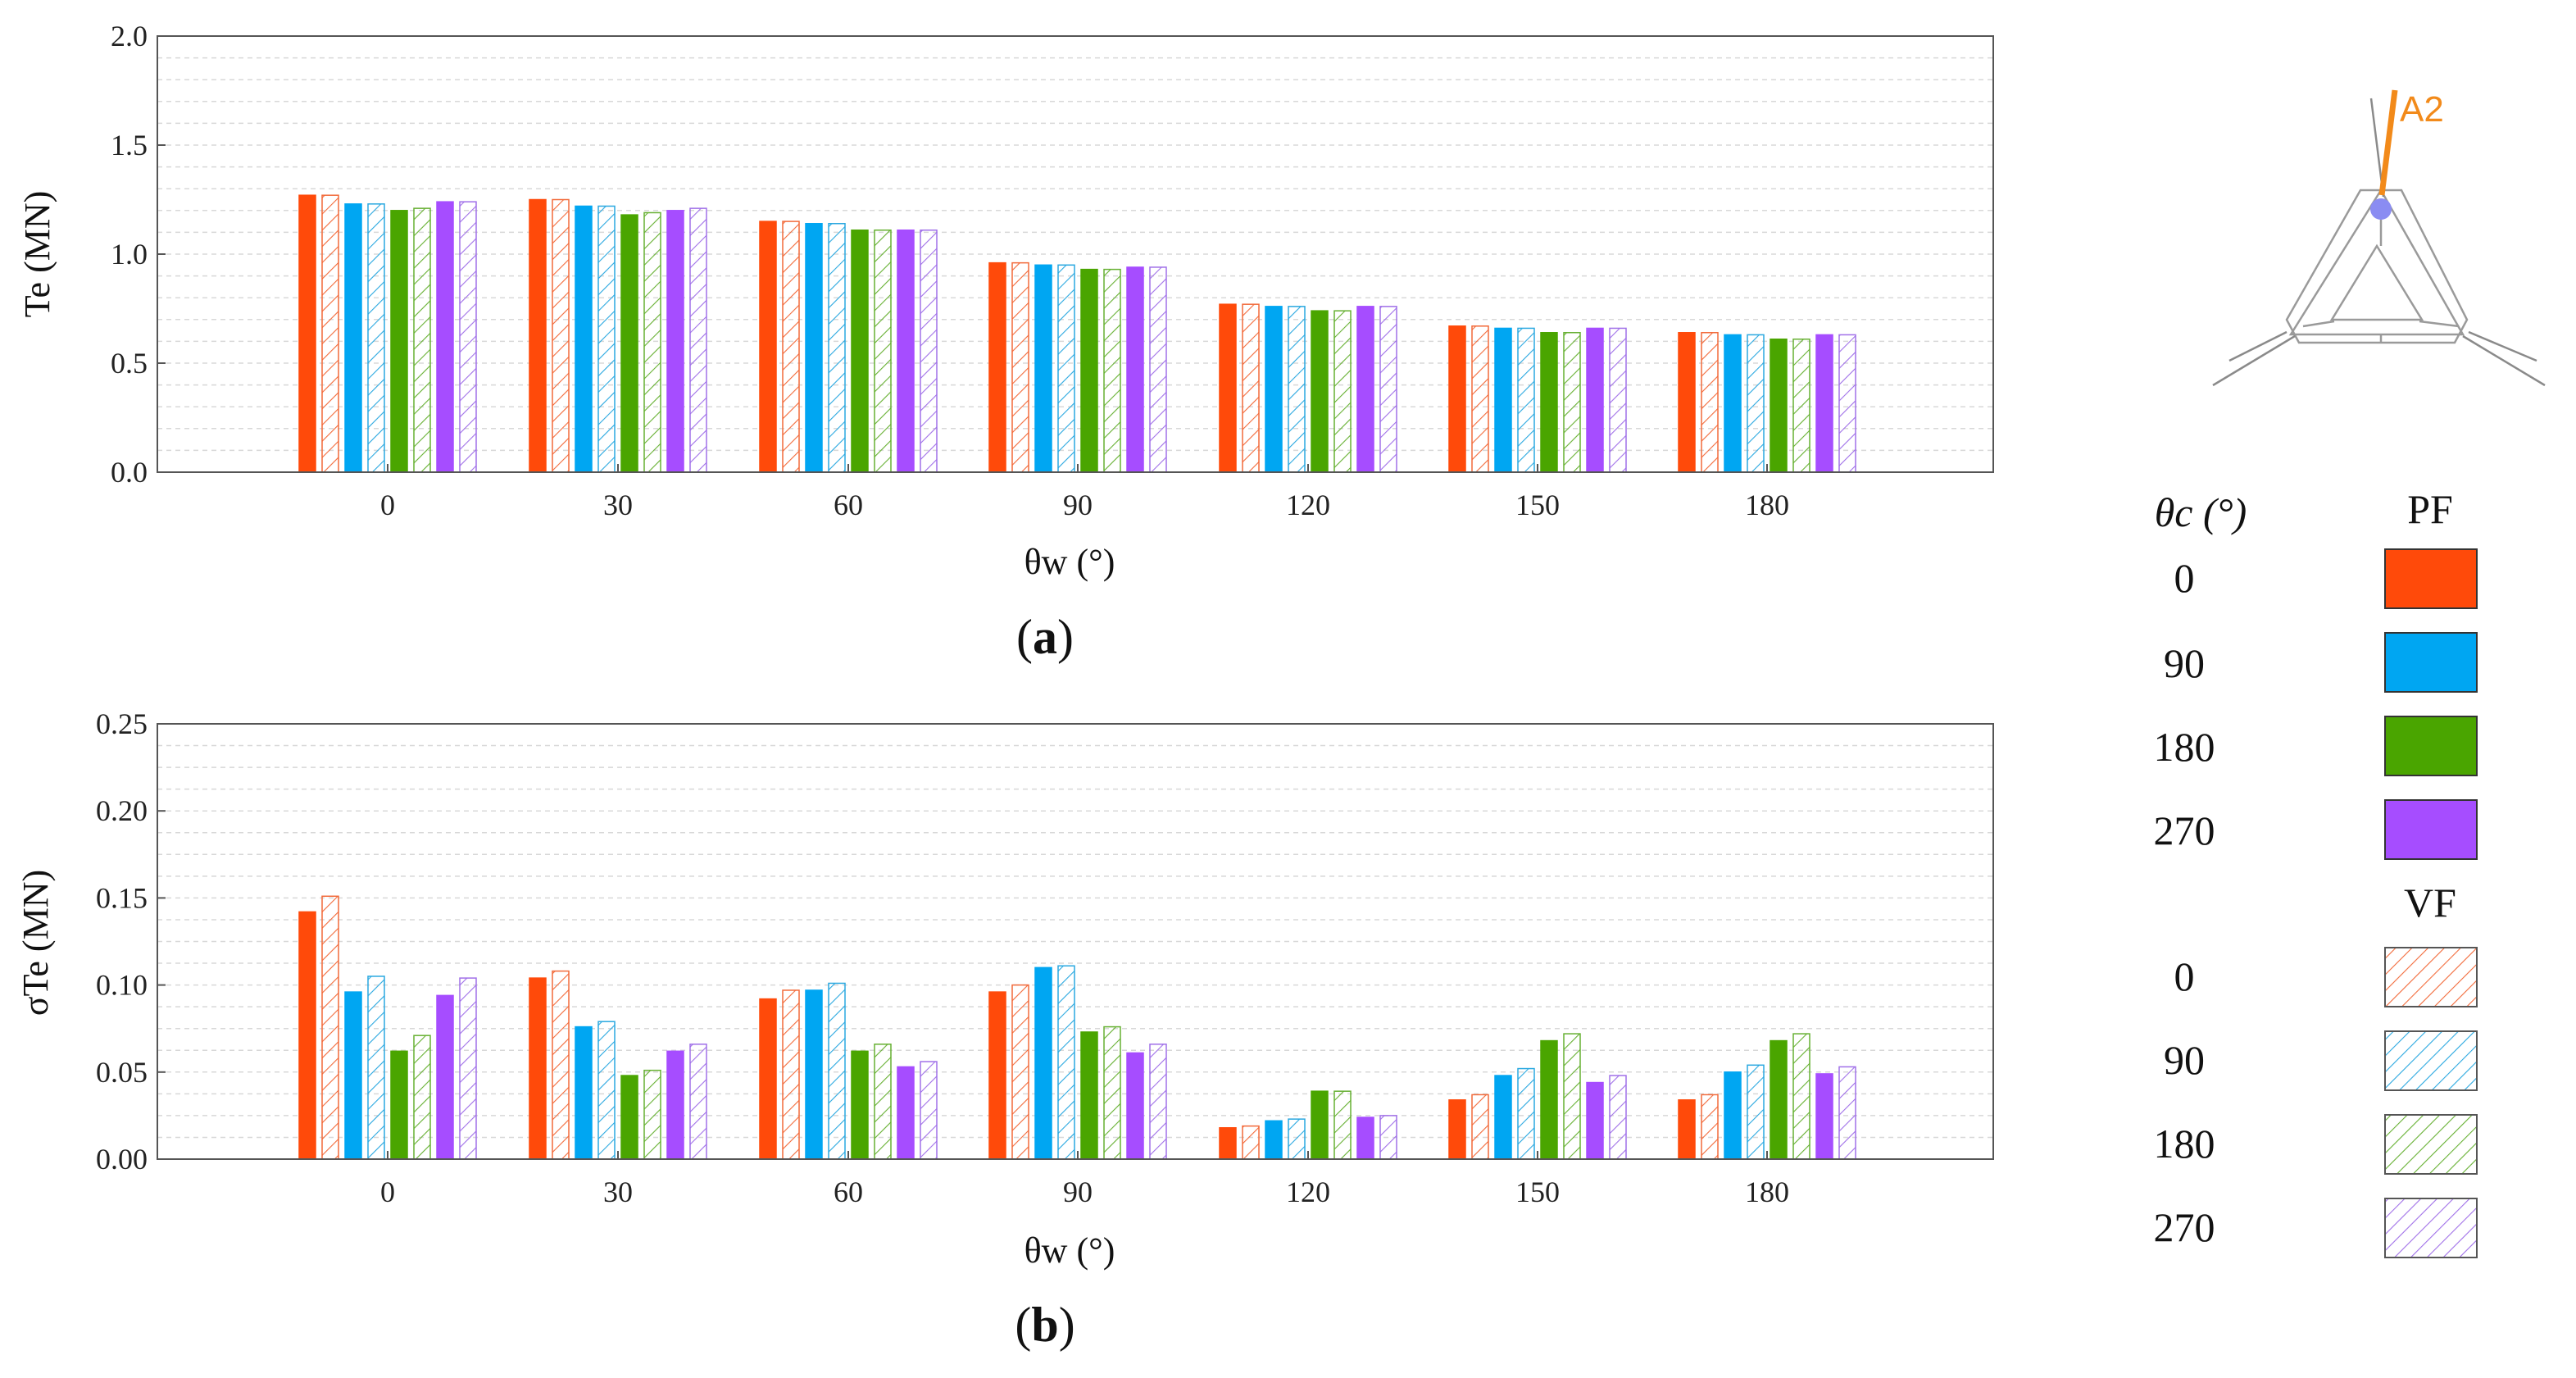  I want to click on y-tick-label: 0.25, so click(122, 723).